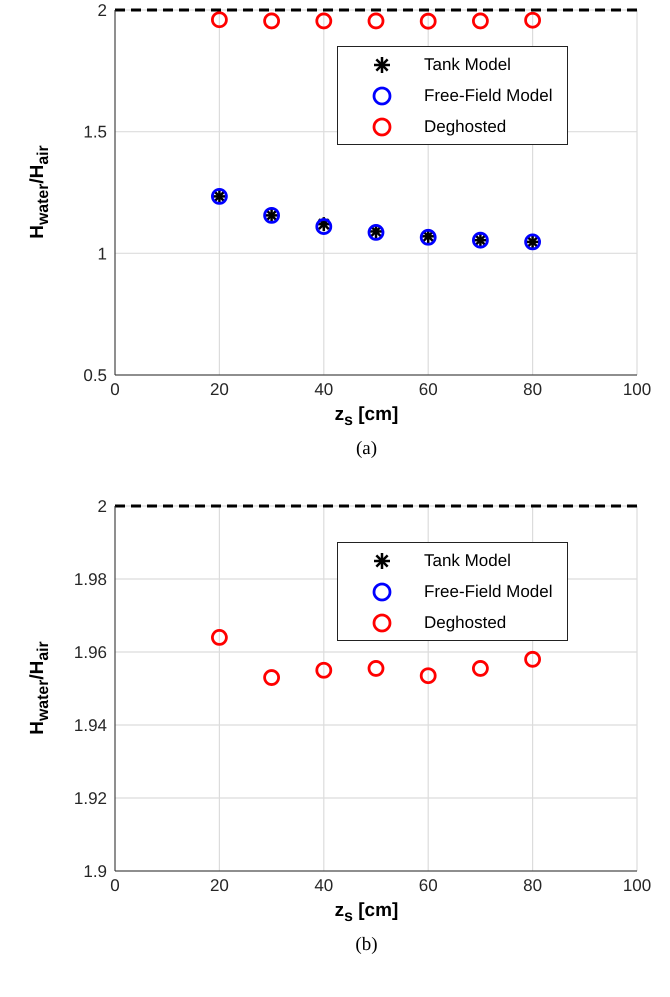 The height and width of the screenshot is (997, 670). What do you see at coordinates (366, 449) in the screenshot?
I see `text: (a)` at bounding box center [366, 449].